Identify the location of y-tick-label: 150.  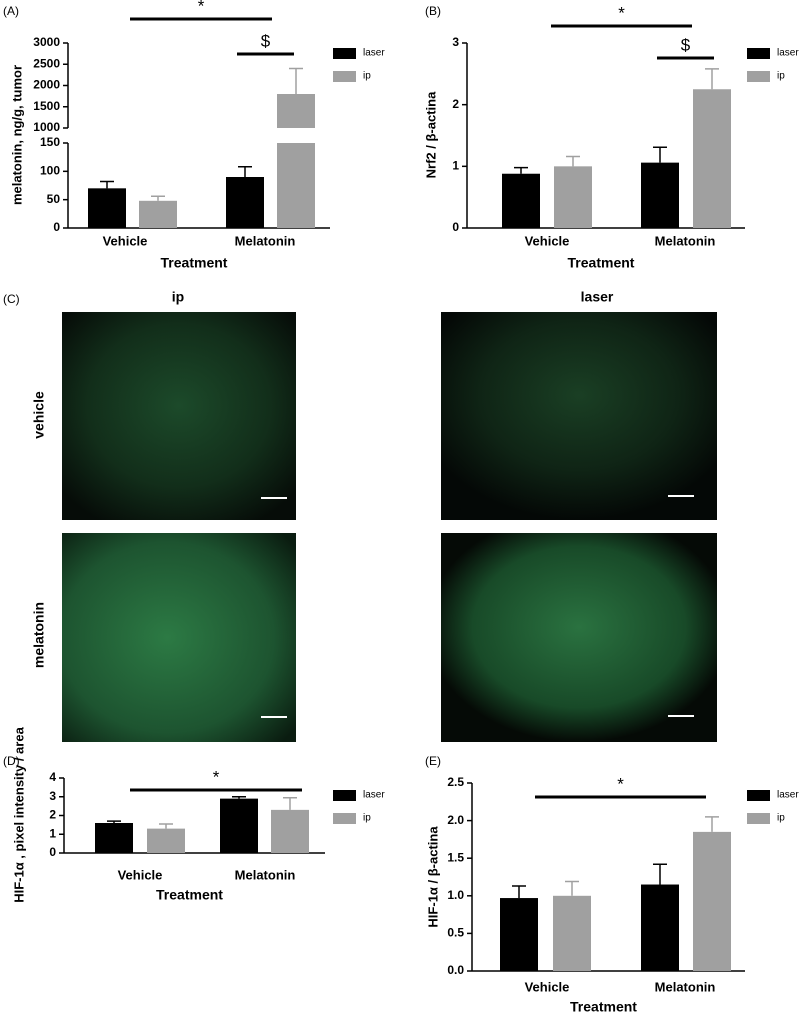
(50, 142).